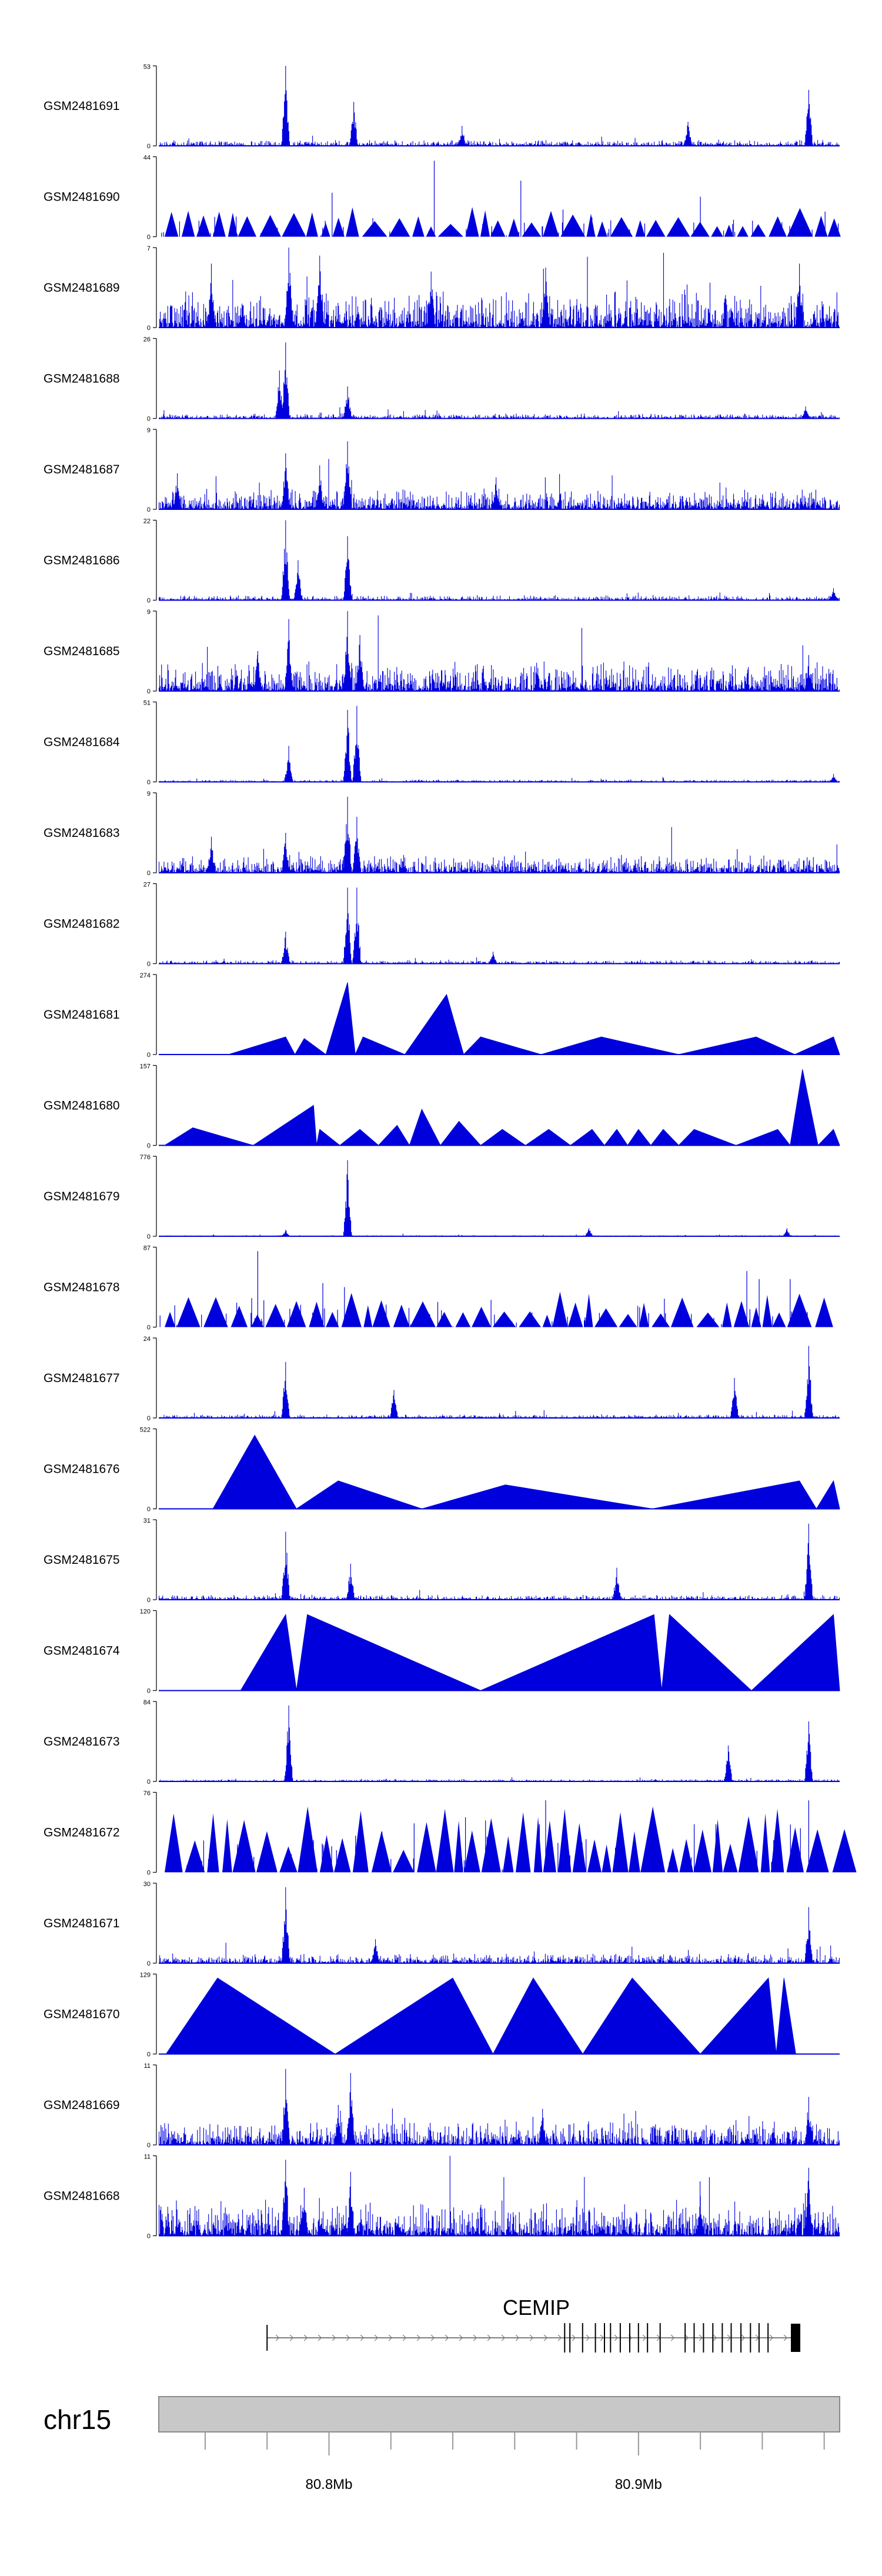 This screenshot has height=2576, width=882. I want to click on gene-exons, so click(666, 2338).